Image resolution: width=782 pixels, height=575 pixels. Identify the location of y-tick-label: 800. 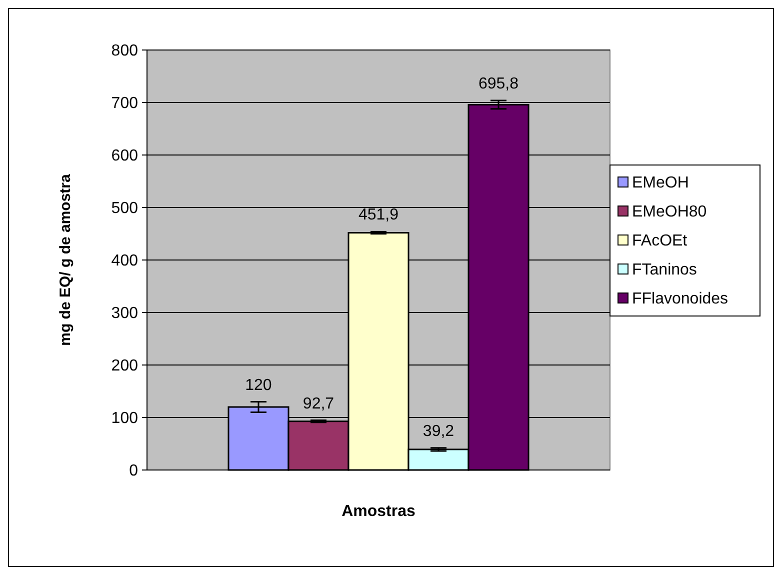
(124, 51).